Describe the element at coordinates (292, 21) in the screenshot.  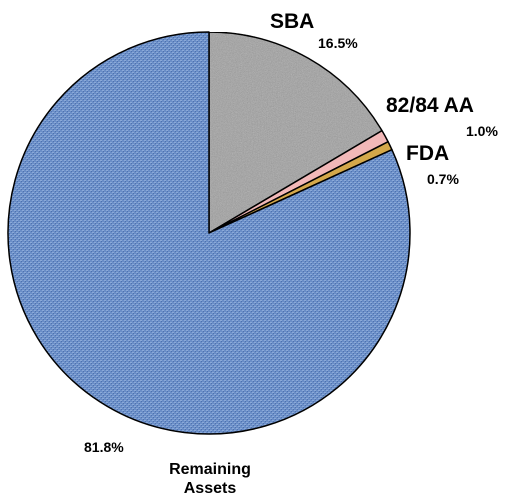
I see `label-sba: SBA` at that location.